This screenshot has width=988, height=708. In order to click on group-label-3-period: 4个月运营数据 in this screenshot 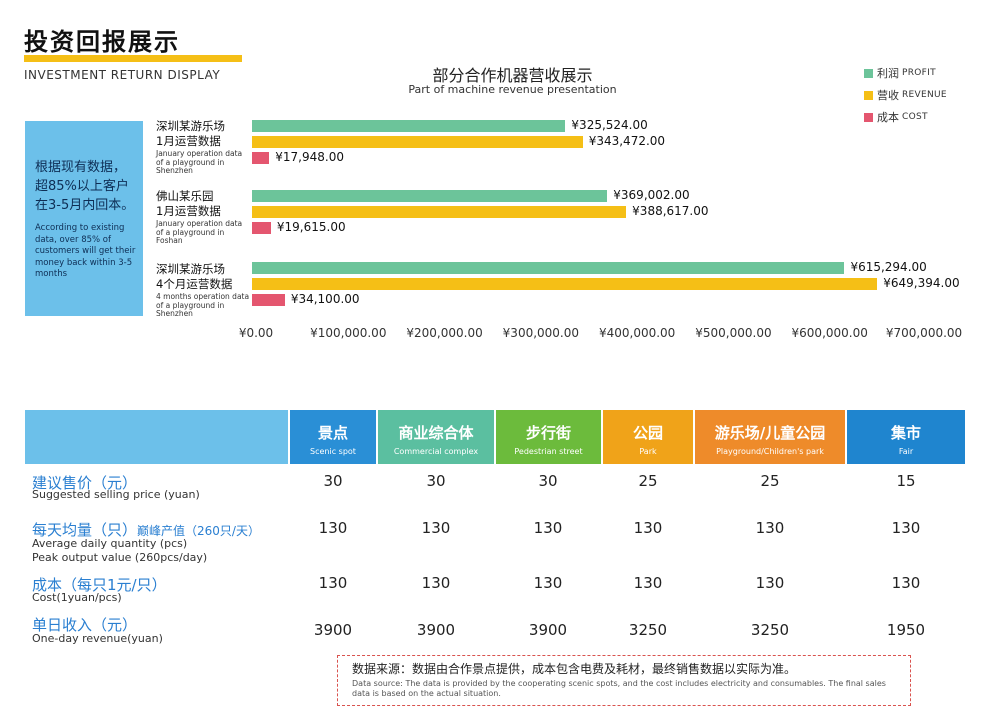, I will do `click(194, 284)`.